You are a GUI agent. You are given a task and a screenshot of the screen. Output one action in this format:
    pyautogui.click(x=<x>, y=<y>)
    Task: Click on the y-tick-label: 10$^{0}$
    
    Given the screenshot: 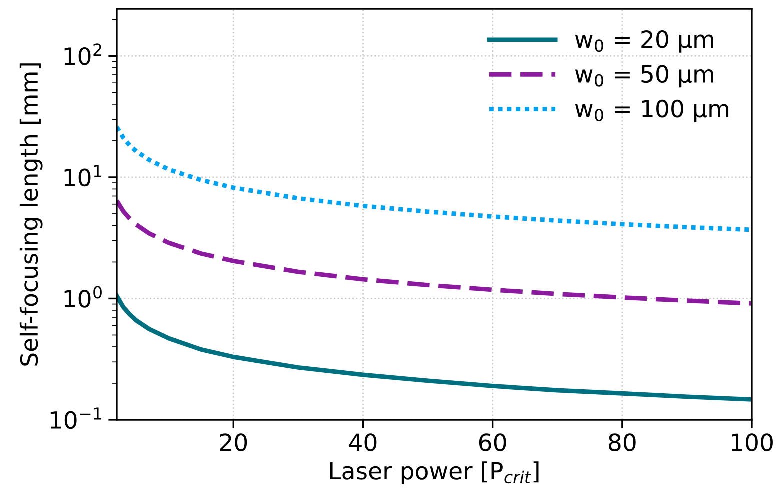 What is the action you would take?
    pyautogui.click(x=83, y=297)
    